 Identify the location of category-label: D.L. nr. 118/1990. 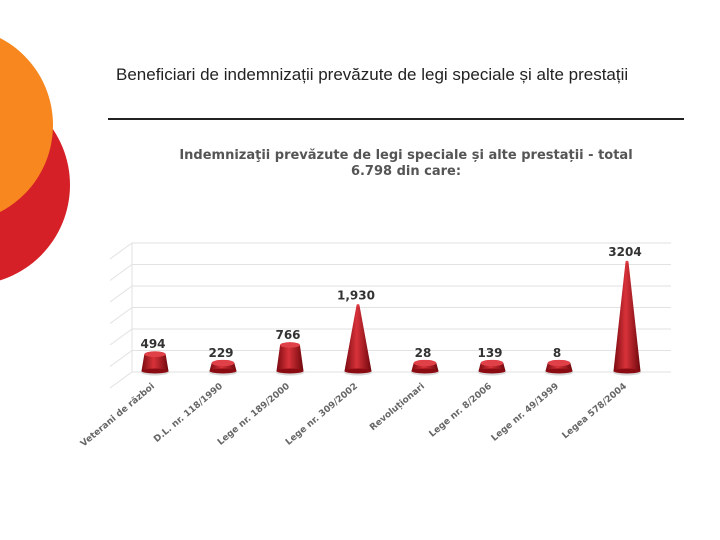
(188, 413).